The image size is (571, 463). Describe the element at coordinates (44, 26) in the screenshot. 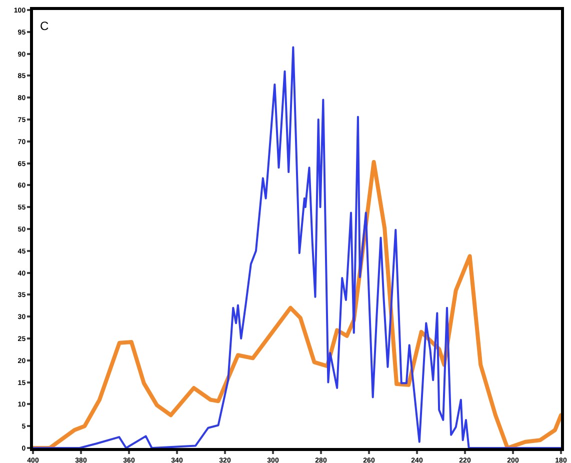

I see `annotation: C` at that location.